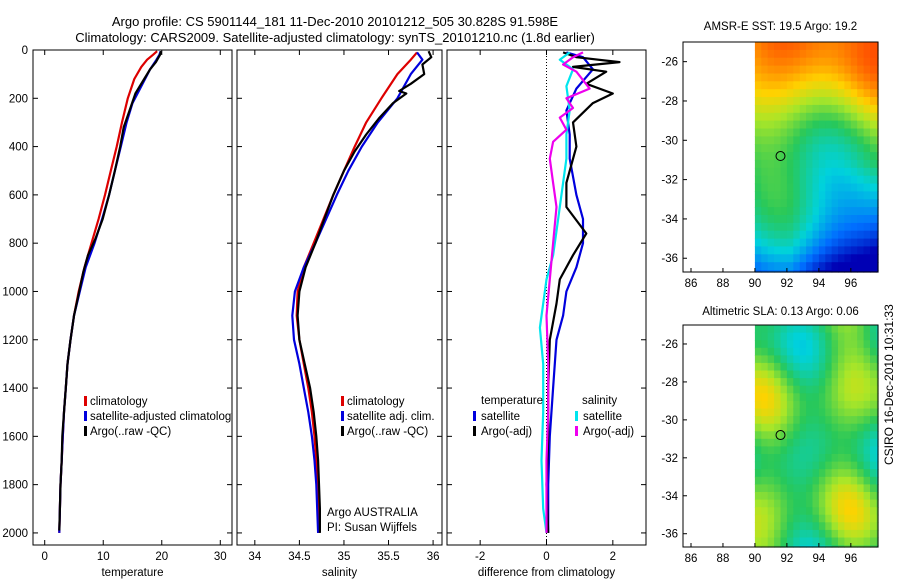 The width and height of the screenshot is (900, 580). Describe the element at coordinates (599, 401) in the screenshot. I see `legend-header: salinity` at that location.